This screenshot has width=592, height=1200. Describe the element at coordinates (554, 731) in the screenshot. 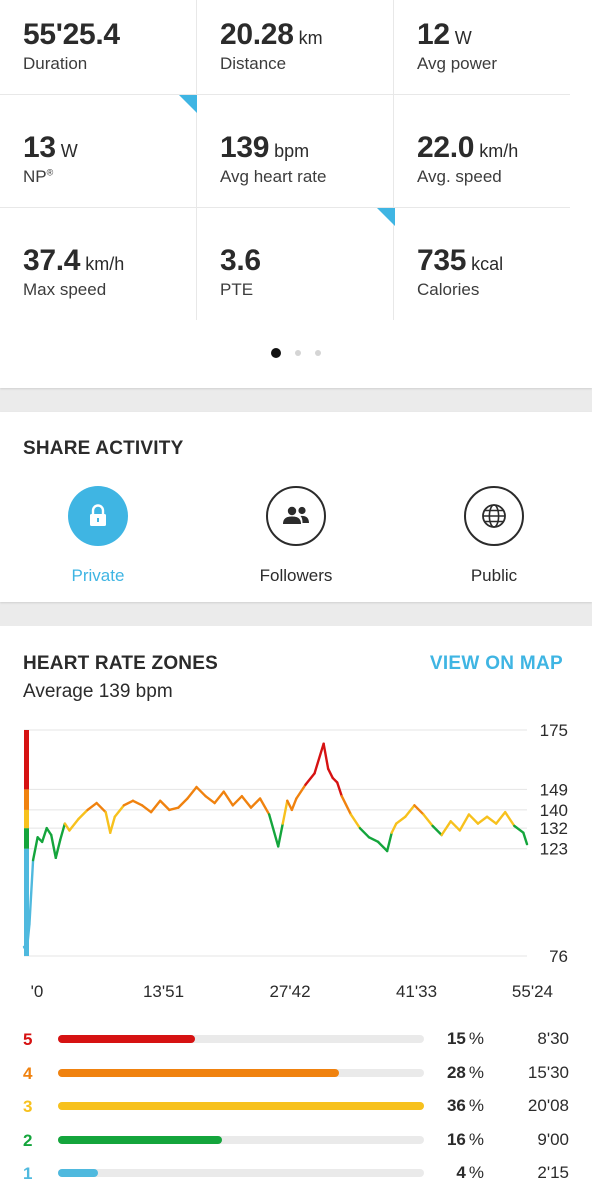

I see `y-tick-label: 175` at that location.